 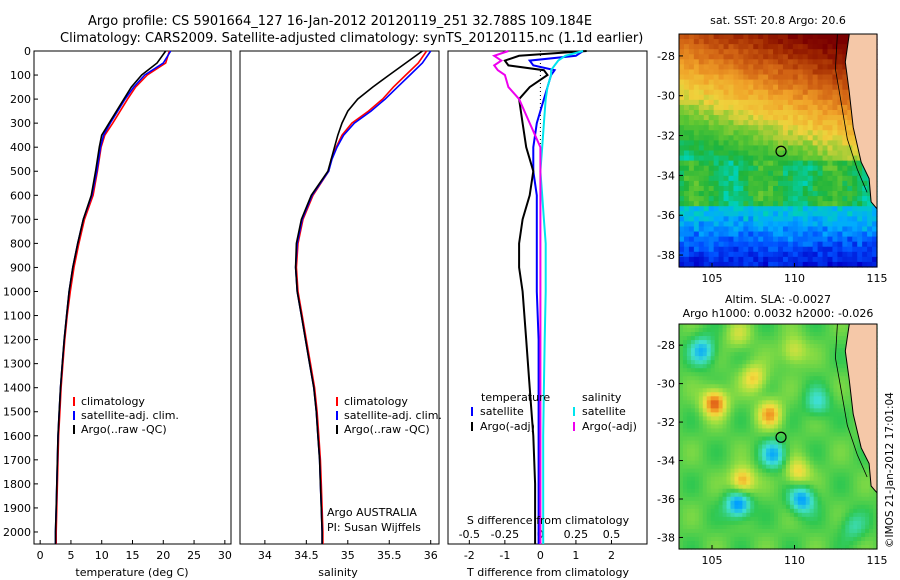 What do you see at coordinates (17, 388) in the screenshot?
I see `depth-tick-label: 1400` at bounding box center [17, 388].